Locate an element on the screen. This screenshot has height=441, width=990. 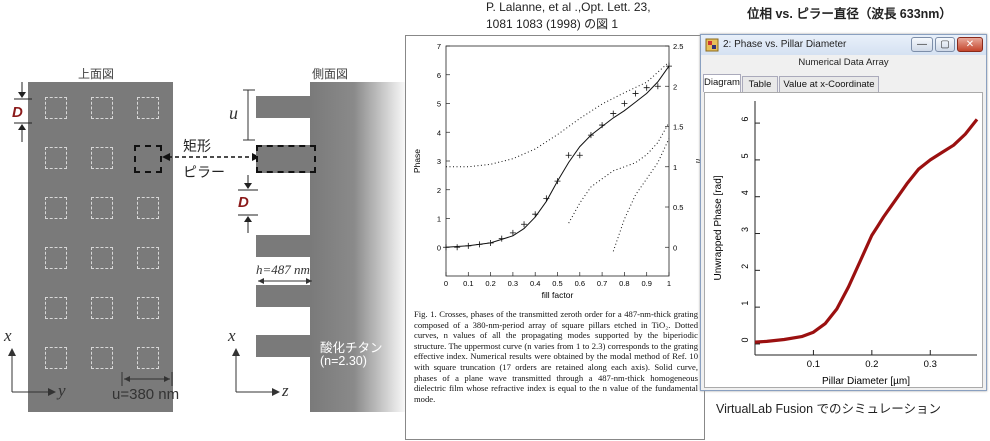
phase-solid-curve is located at coordinates (557, 156).